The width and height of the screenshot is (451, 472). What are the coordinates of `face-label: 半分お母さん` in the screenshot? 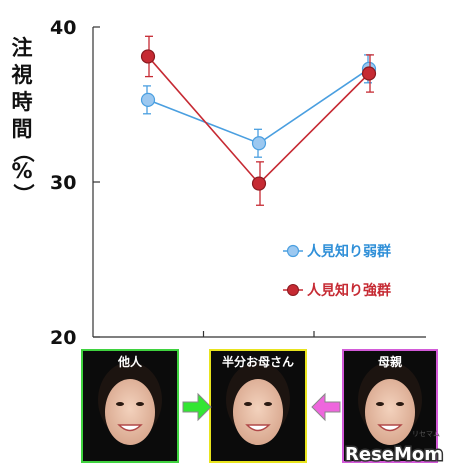 It's located at (258, 361).